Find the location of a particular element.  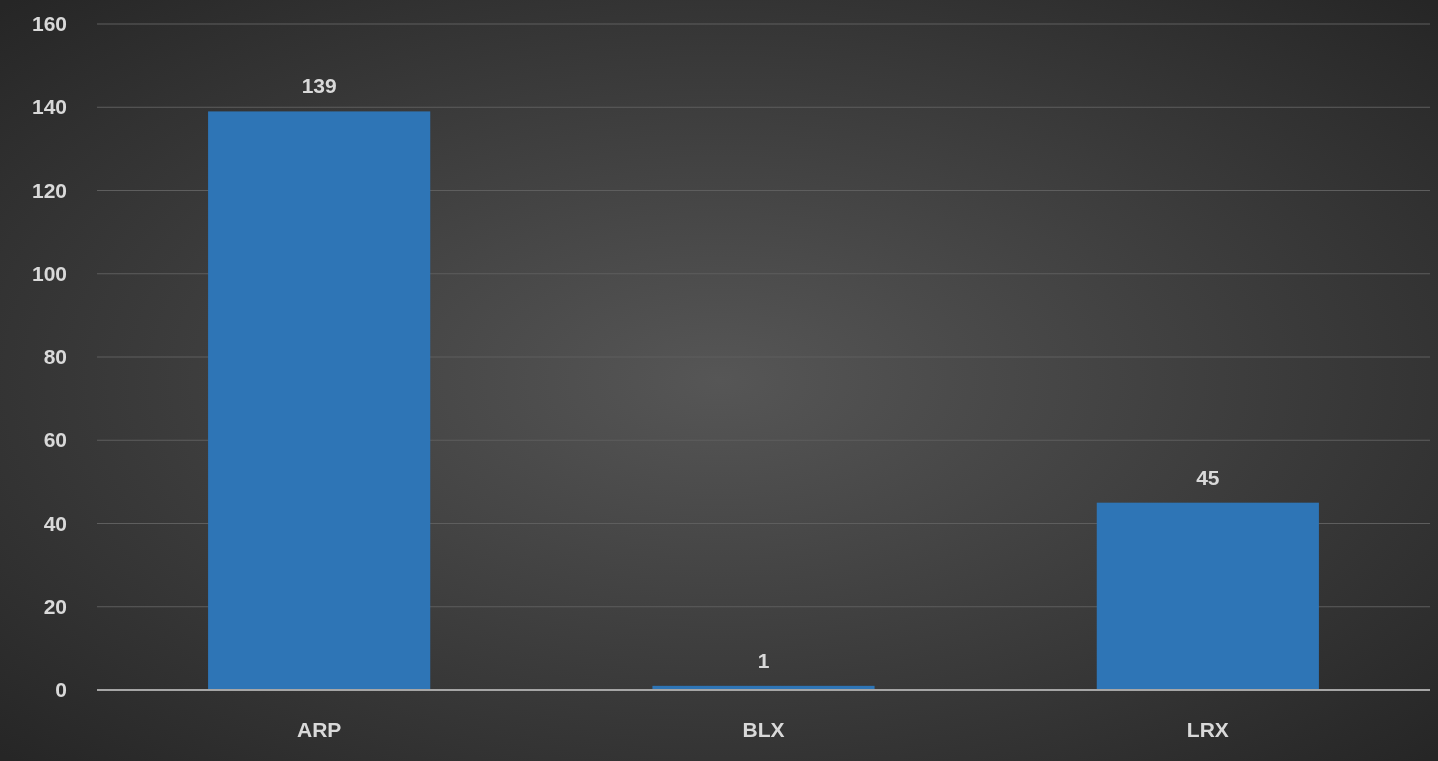

y-tick-label: 160 is located at coordinates (49, 24).